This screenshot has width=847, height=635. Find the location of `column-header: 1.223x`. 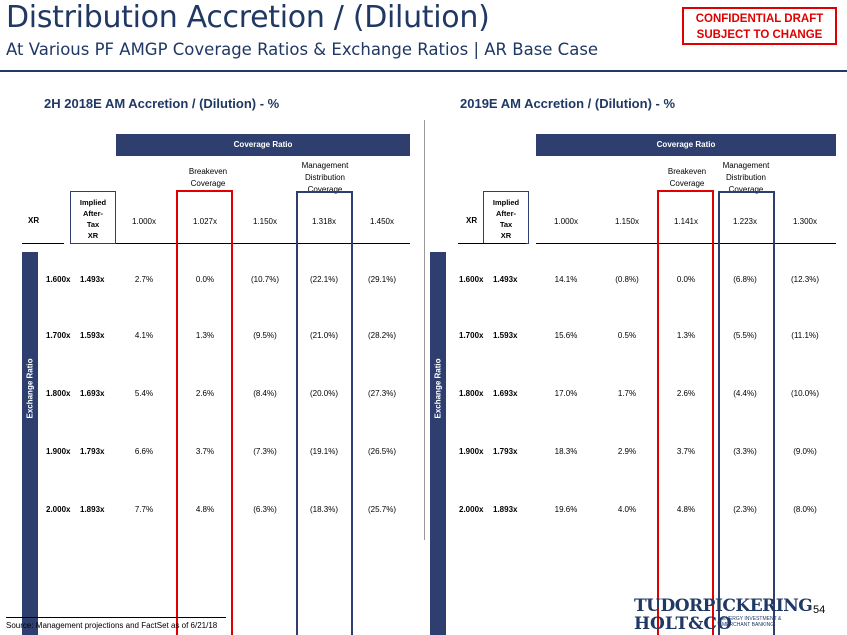

column-header: 1.223x is located at coordinates (745, 221).